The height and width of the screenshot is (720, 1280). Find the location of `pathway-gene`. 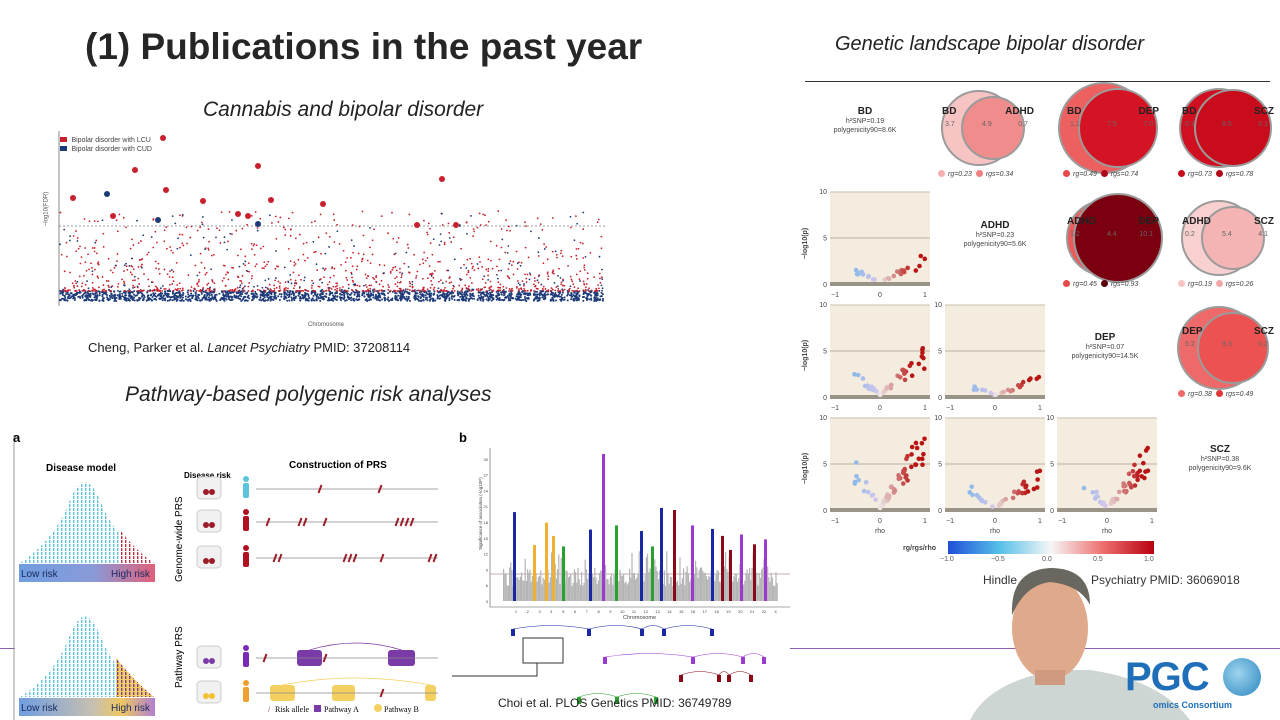

pathway-gene is located at coordinates (642, 632).